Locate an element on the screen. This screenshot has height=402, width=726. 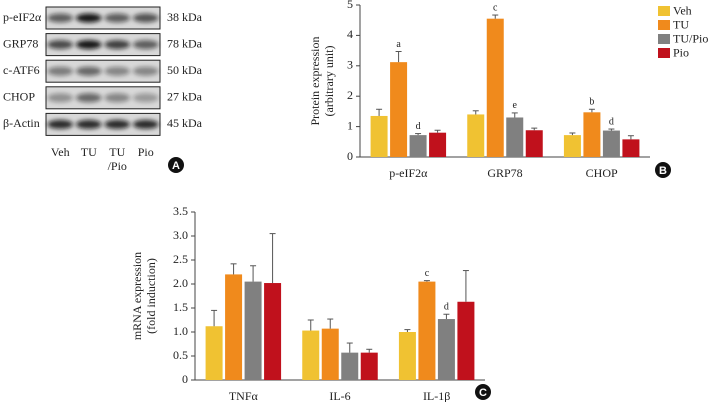
y-tick-label: 3.0 is located at coordinates (180, 235).